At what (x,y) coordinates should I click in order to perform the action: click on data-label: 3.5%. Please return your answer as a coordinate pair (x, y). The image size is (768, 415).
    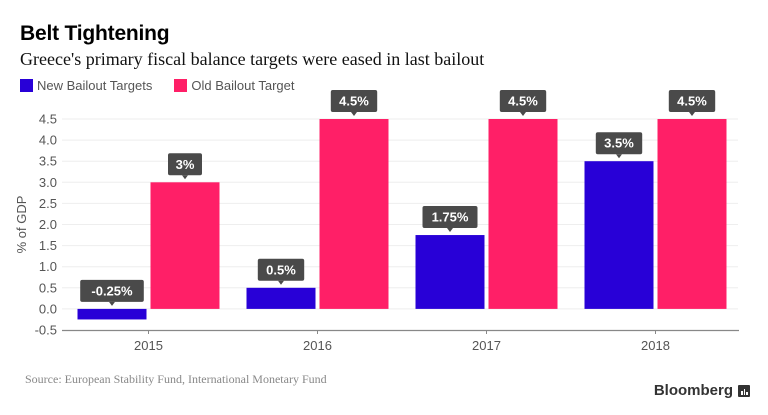
    Looking at the image, I should click on (619, 143).